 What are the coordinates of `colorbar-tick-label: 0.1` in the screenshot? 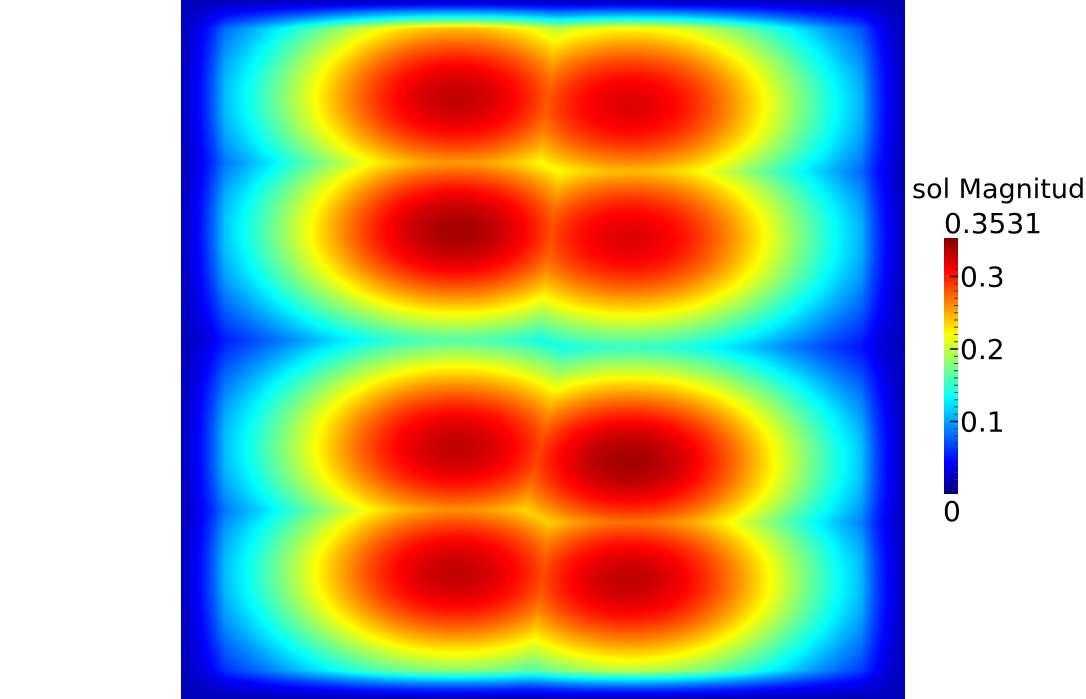 It's located at (982, 421).